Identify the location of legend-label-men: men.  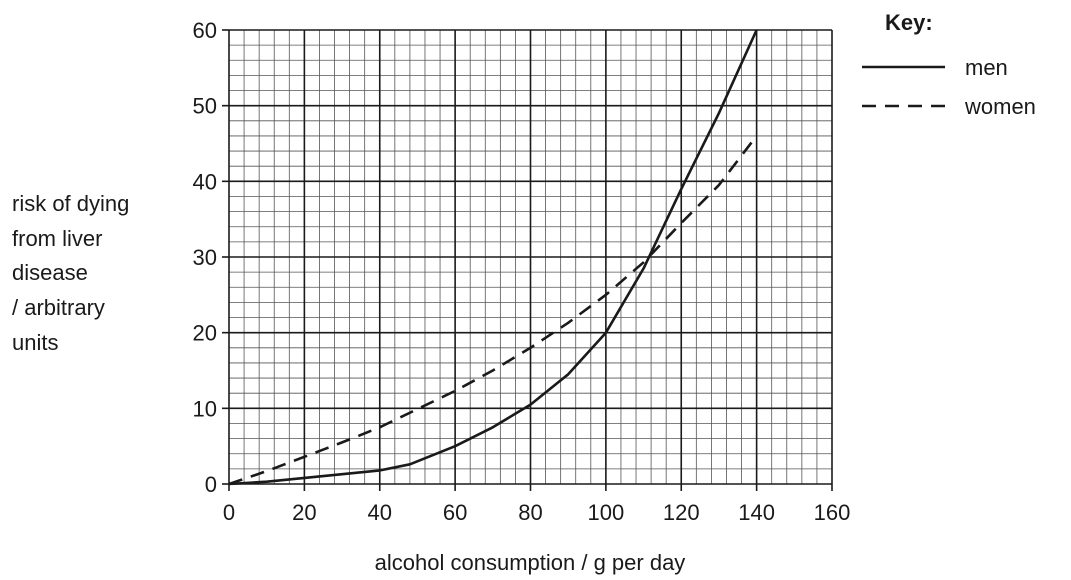
(986, 67).